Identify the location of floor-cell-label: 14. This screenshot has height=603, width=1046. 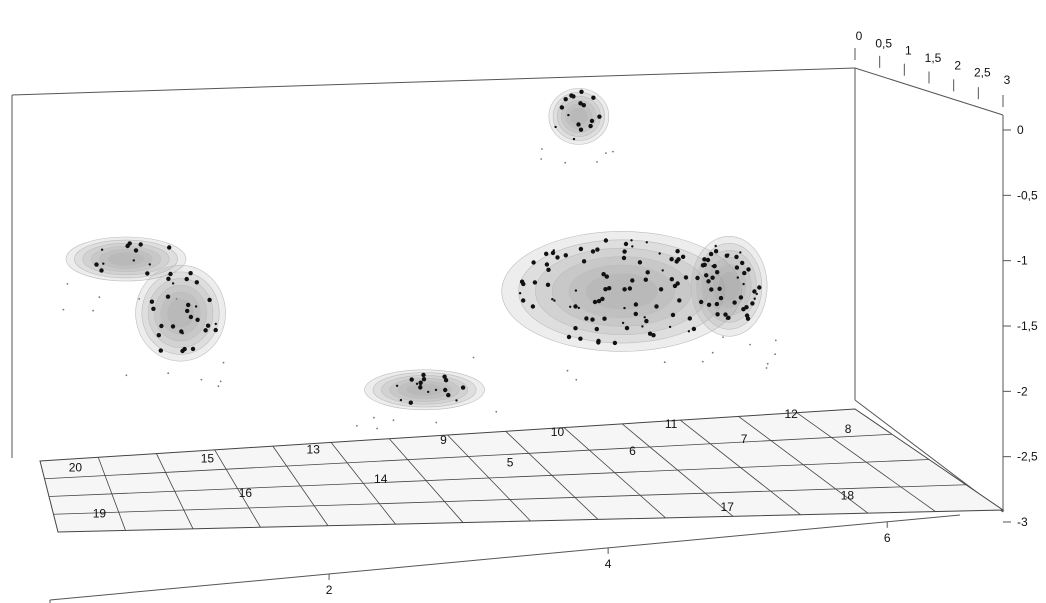
(381, 479).